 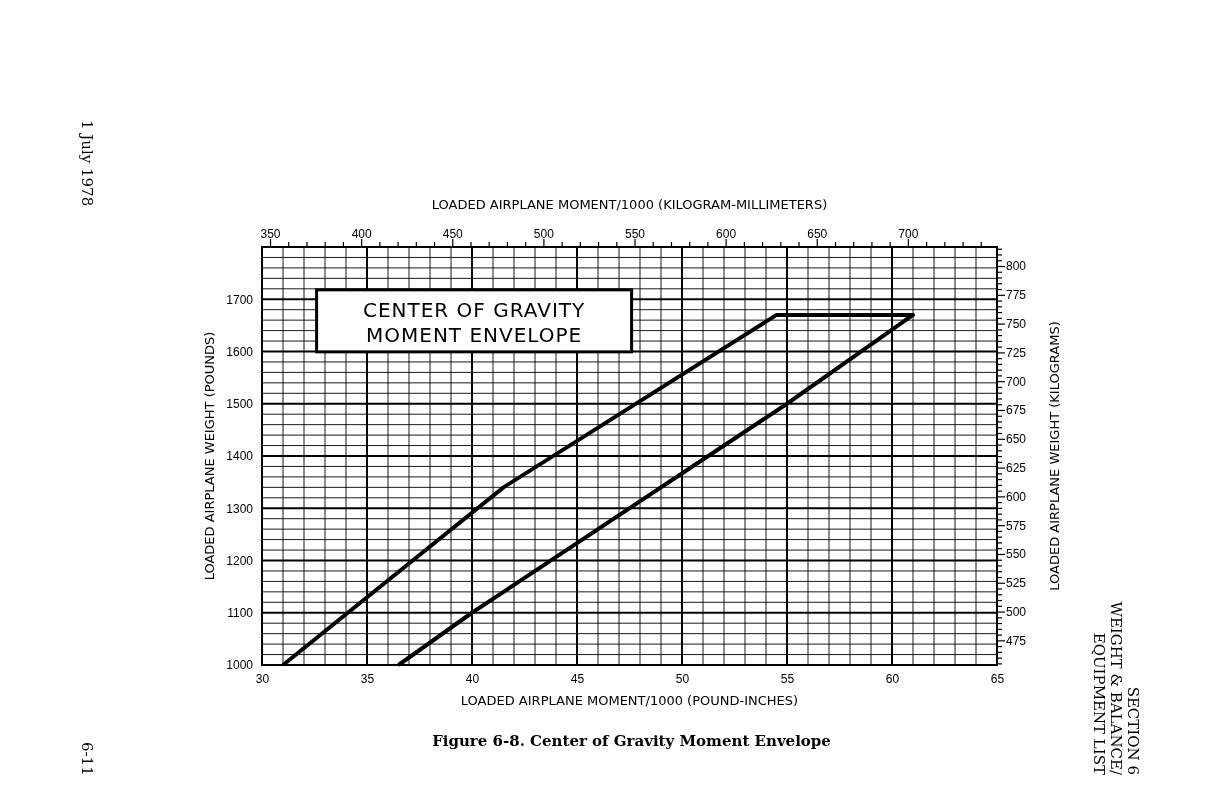 I want to click on x2-tick-label: 650, so click(x=817, y=234).